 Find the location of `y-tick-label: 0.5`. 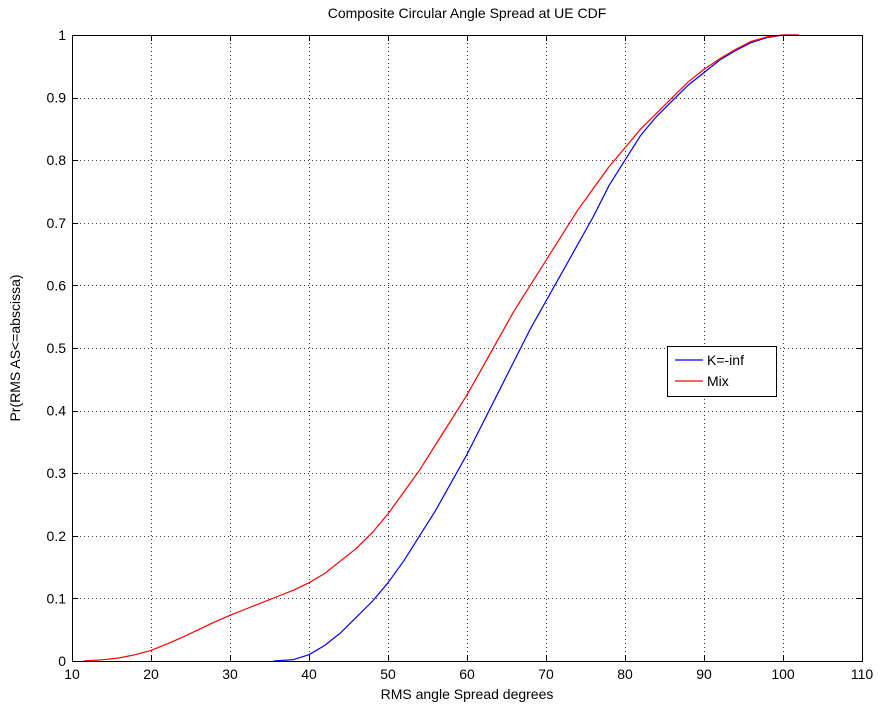

y-tick-label: 0.5 is located at coordinates (57, 348).